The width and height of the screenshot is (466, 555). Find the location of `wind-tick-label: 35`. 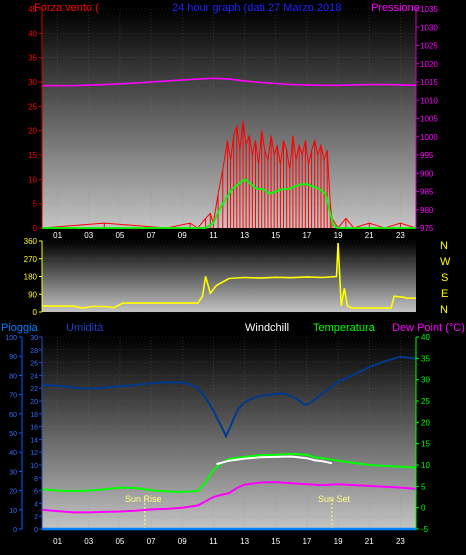

wind-tick-label: 35 is located at coordinates (32, 58).